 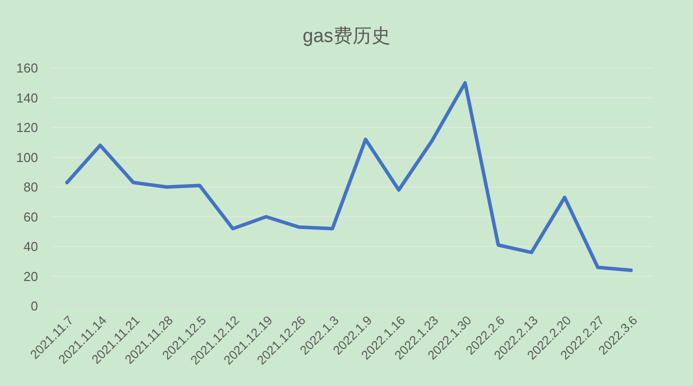 I want to click on y-tick-label: 40, so click(x=31, y=246).